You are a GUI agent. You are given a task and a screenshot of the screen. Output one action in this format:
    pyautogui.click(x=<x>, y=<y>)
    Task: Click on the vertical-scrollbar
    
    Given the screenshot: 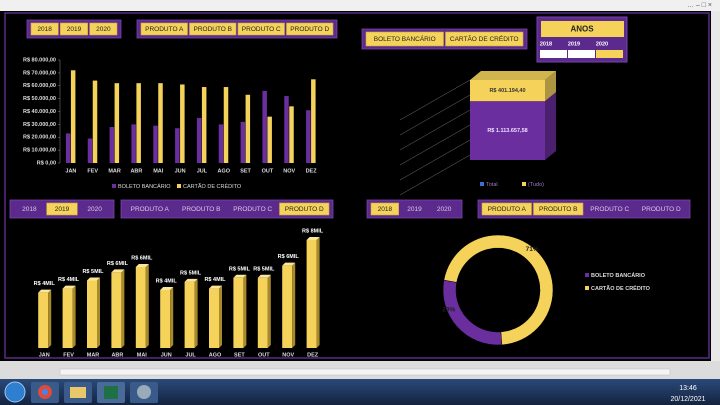 What is the action you would take?
    pyautogui.click(x=715, y=186)
    